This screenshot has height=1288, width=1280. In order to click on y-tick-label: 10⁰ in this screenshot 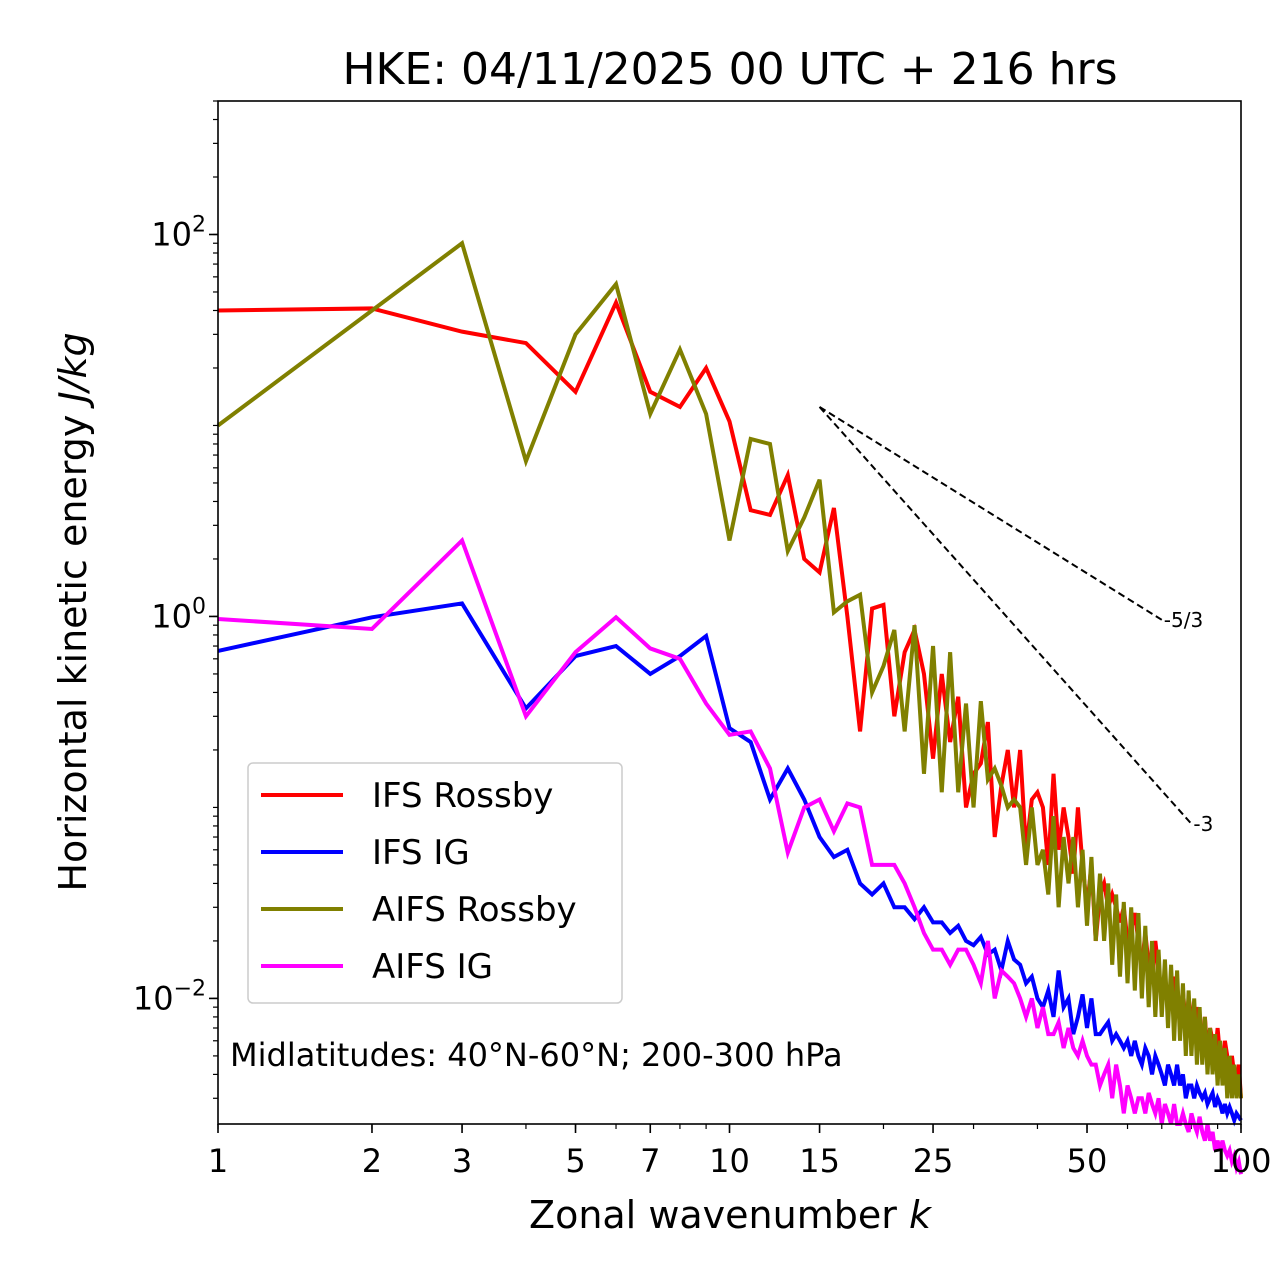, I will do `click(178, 614)`.